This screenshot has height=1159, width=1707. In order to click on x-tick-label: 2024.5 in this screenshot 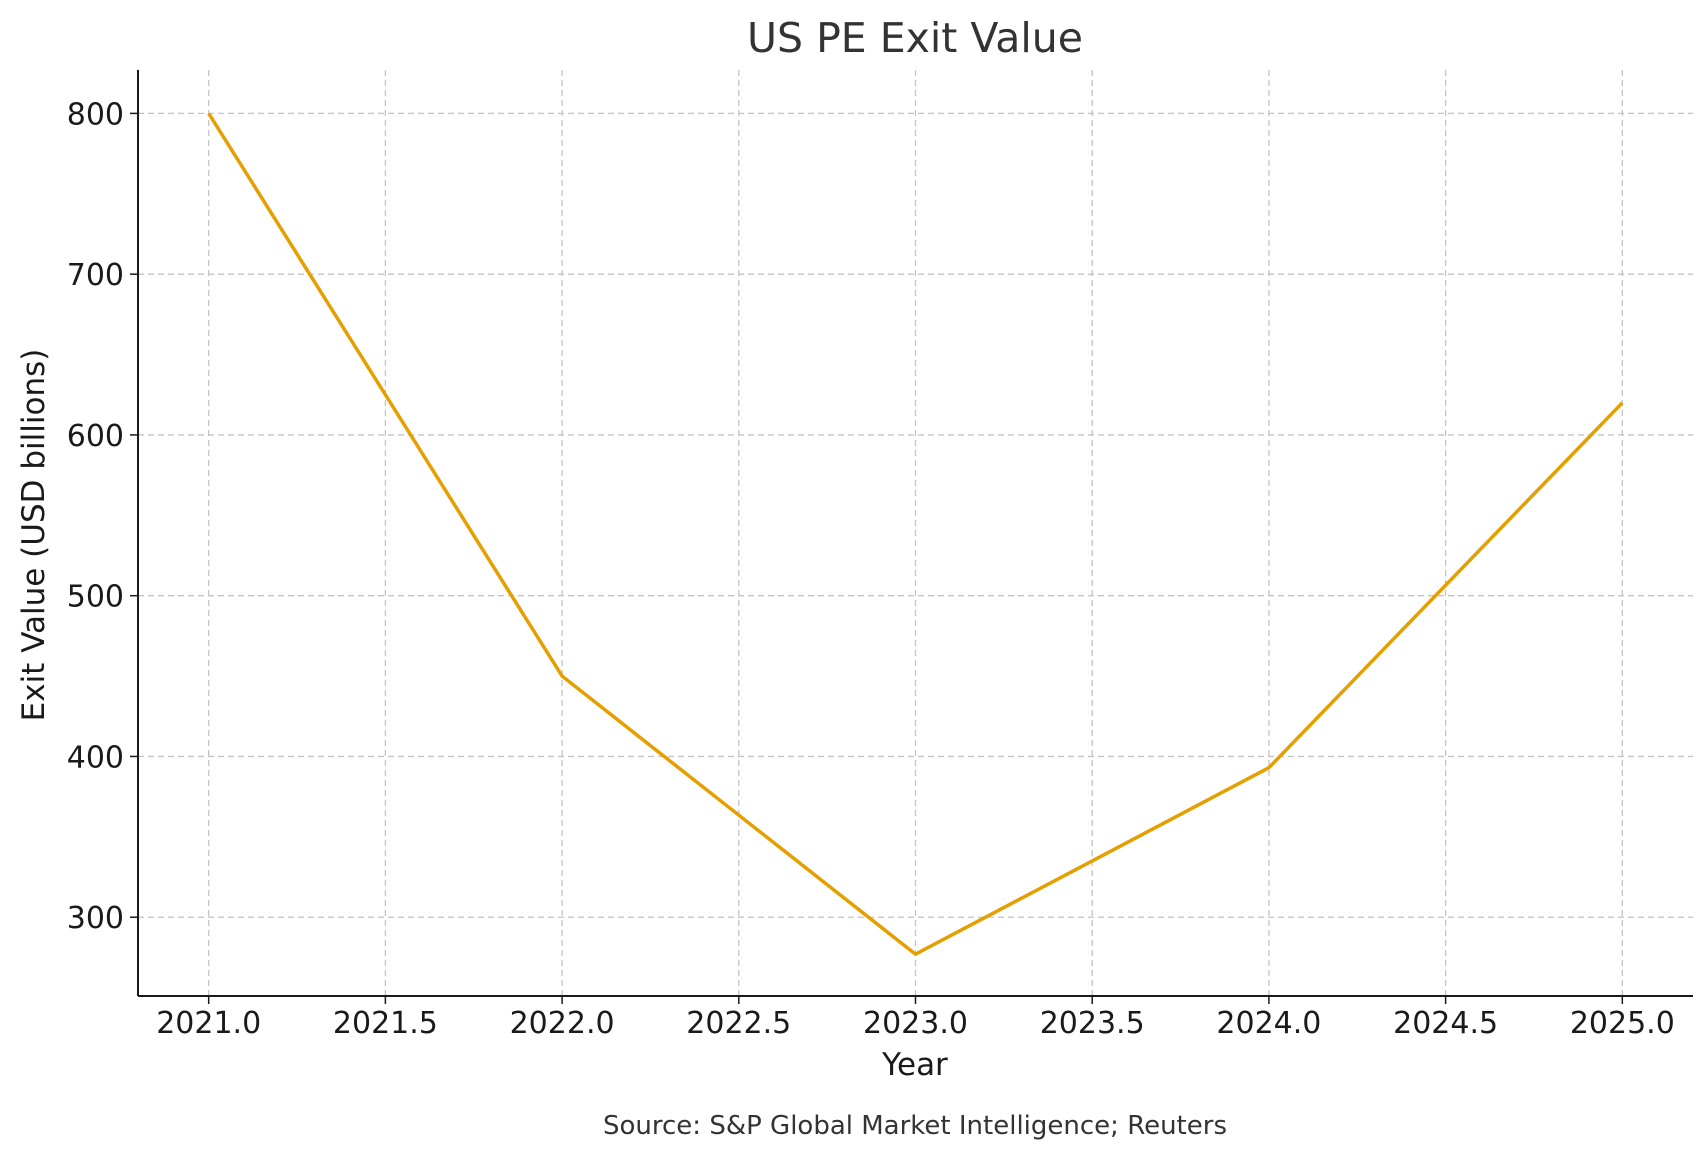, I will do `click(1445, 1023)`.